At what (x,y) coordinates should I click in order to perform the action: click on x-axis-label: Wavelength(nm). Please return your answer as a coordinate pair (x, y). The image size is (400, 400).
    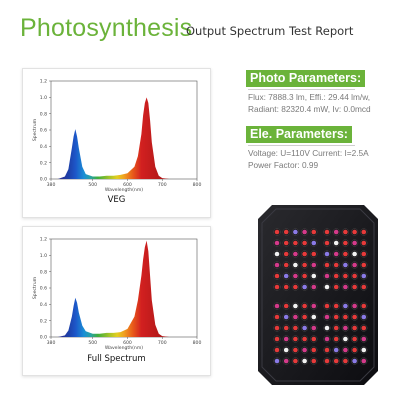
    Looking at the image, I should click on (124, 190).